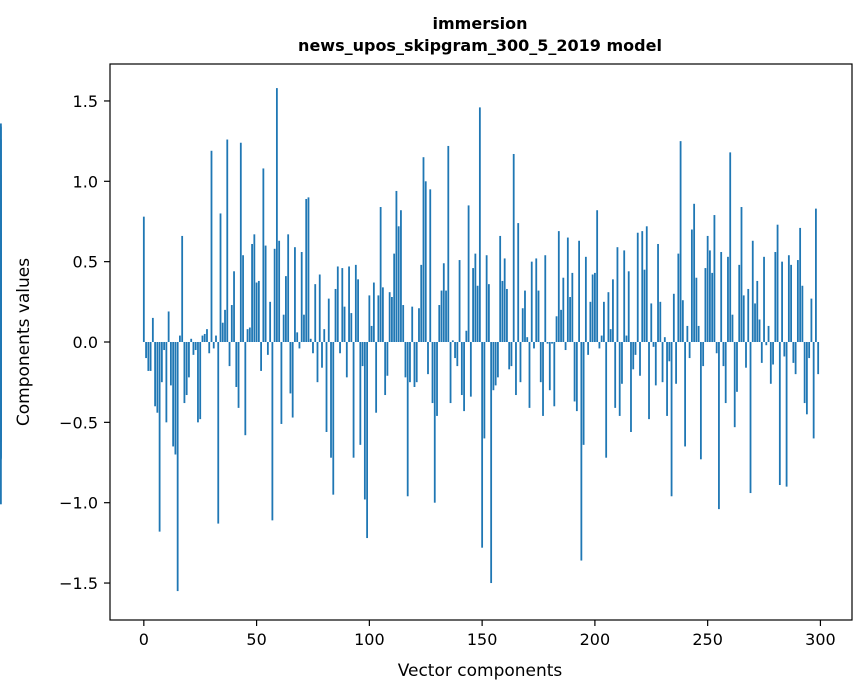  I want to click on x-tick-label: 100, so click(369, 639).